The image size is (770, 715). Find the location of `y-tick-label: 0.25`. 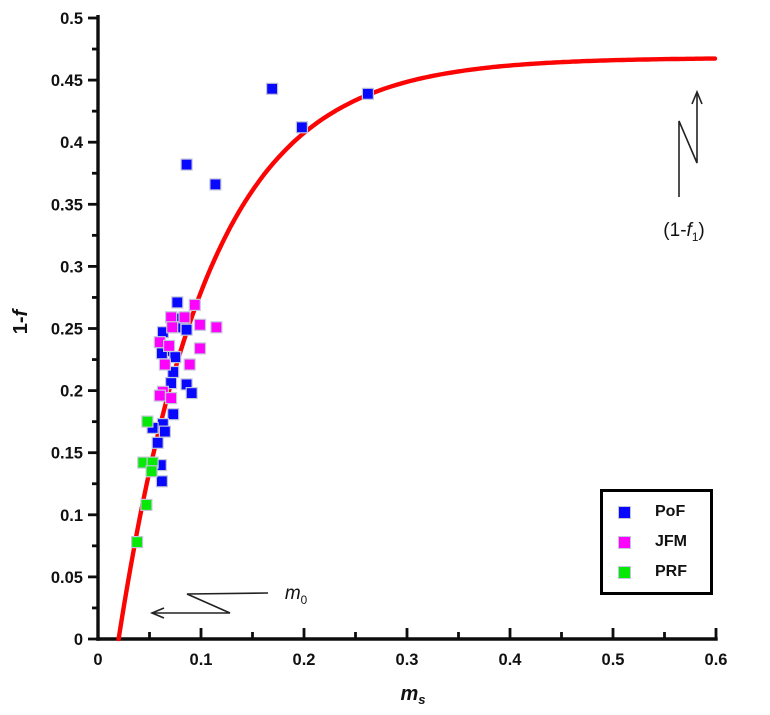

y-tick-label: 0.25 is located at coordinates (67, 330).